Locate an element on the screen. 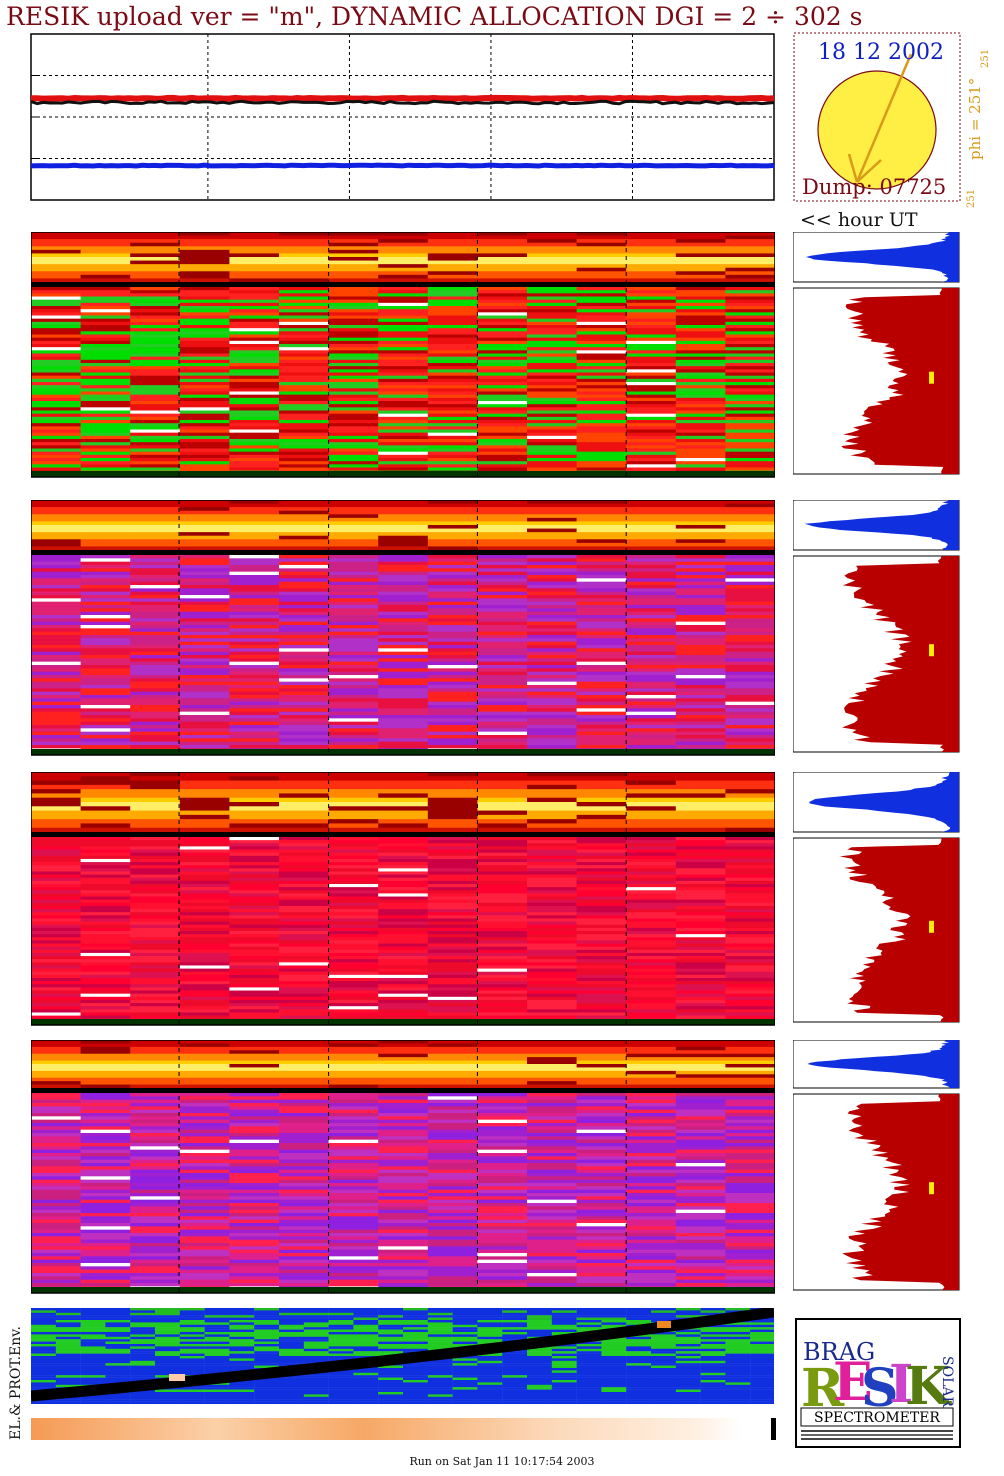 Image resolution: width=1004 pixels, height=1476 pixels. temperature-strip is located at coordinates (403, 1429).